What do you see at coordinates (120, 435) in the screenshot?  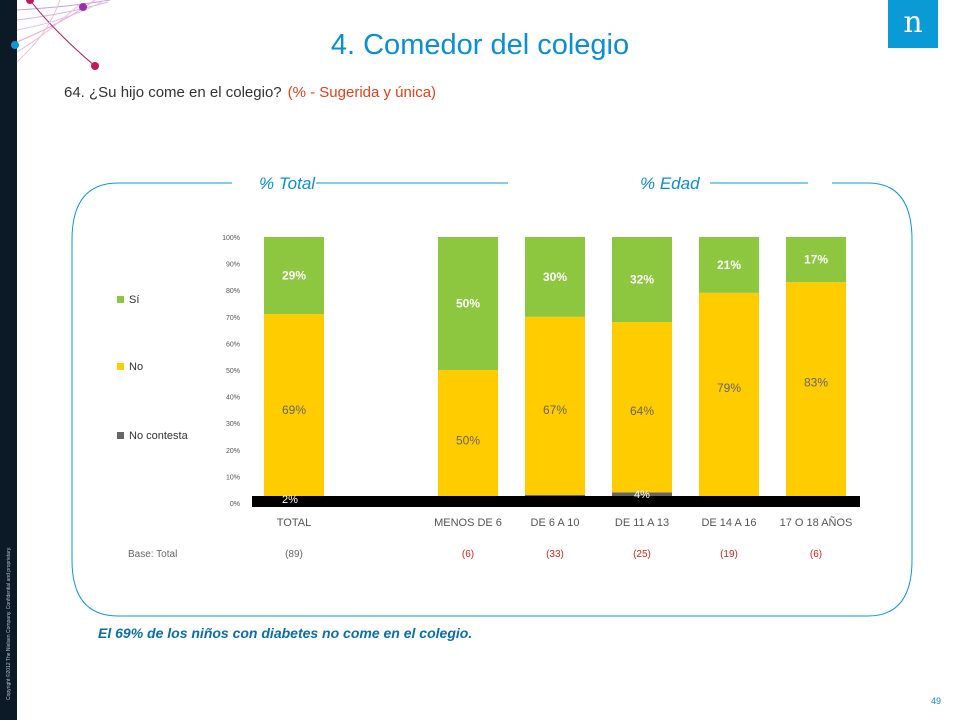 I see `legend-swatch-no-contesta` at bounding box center [120, 435].